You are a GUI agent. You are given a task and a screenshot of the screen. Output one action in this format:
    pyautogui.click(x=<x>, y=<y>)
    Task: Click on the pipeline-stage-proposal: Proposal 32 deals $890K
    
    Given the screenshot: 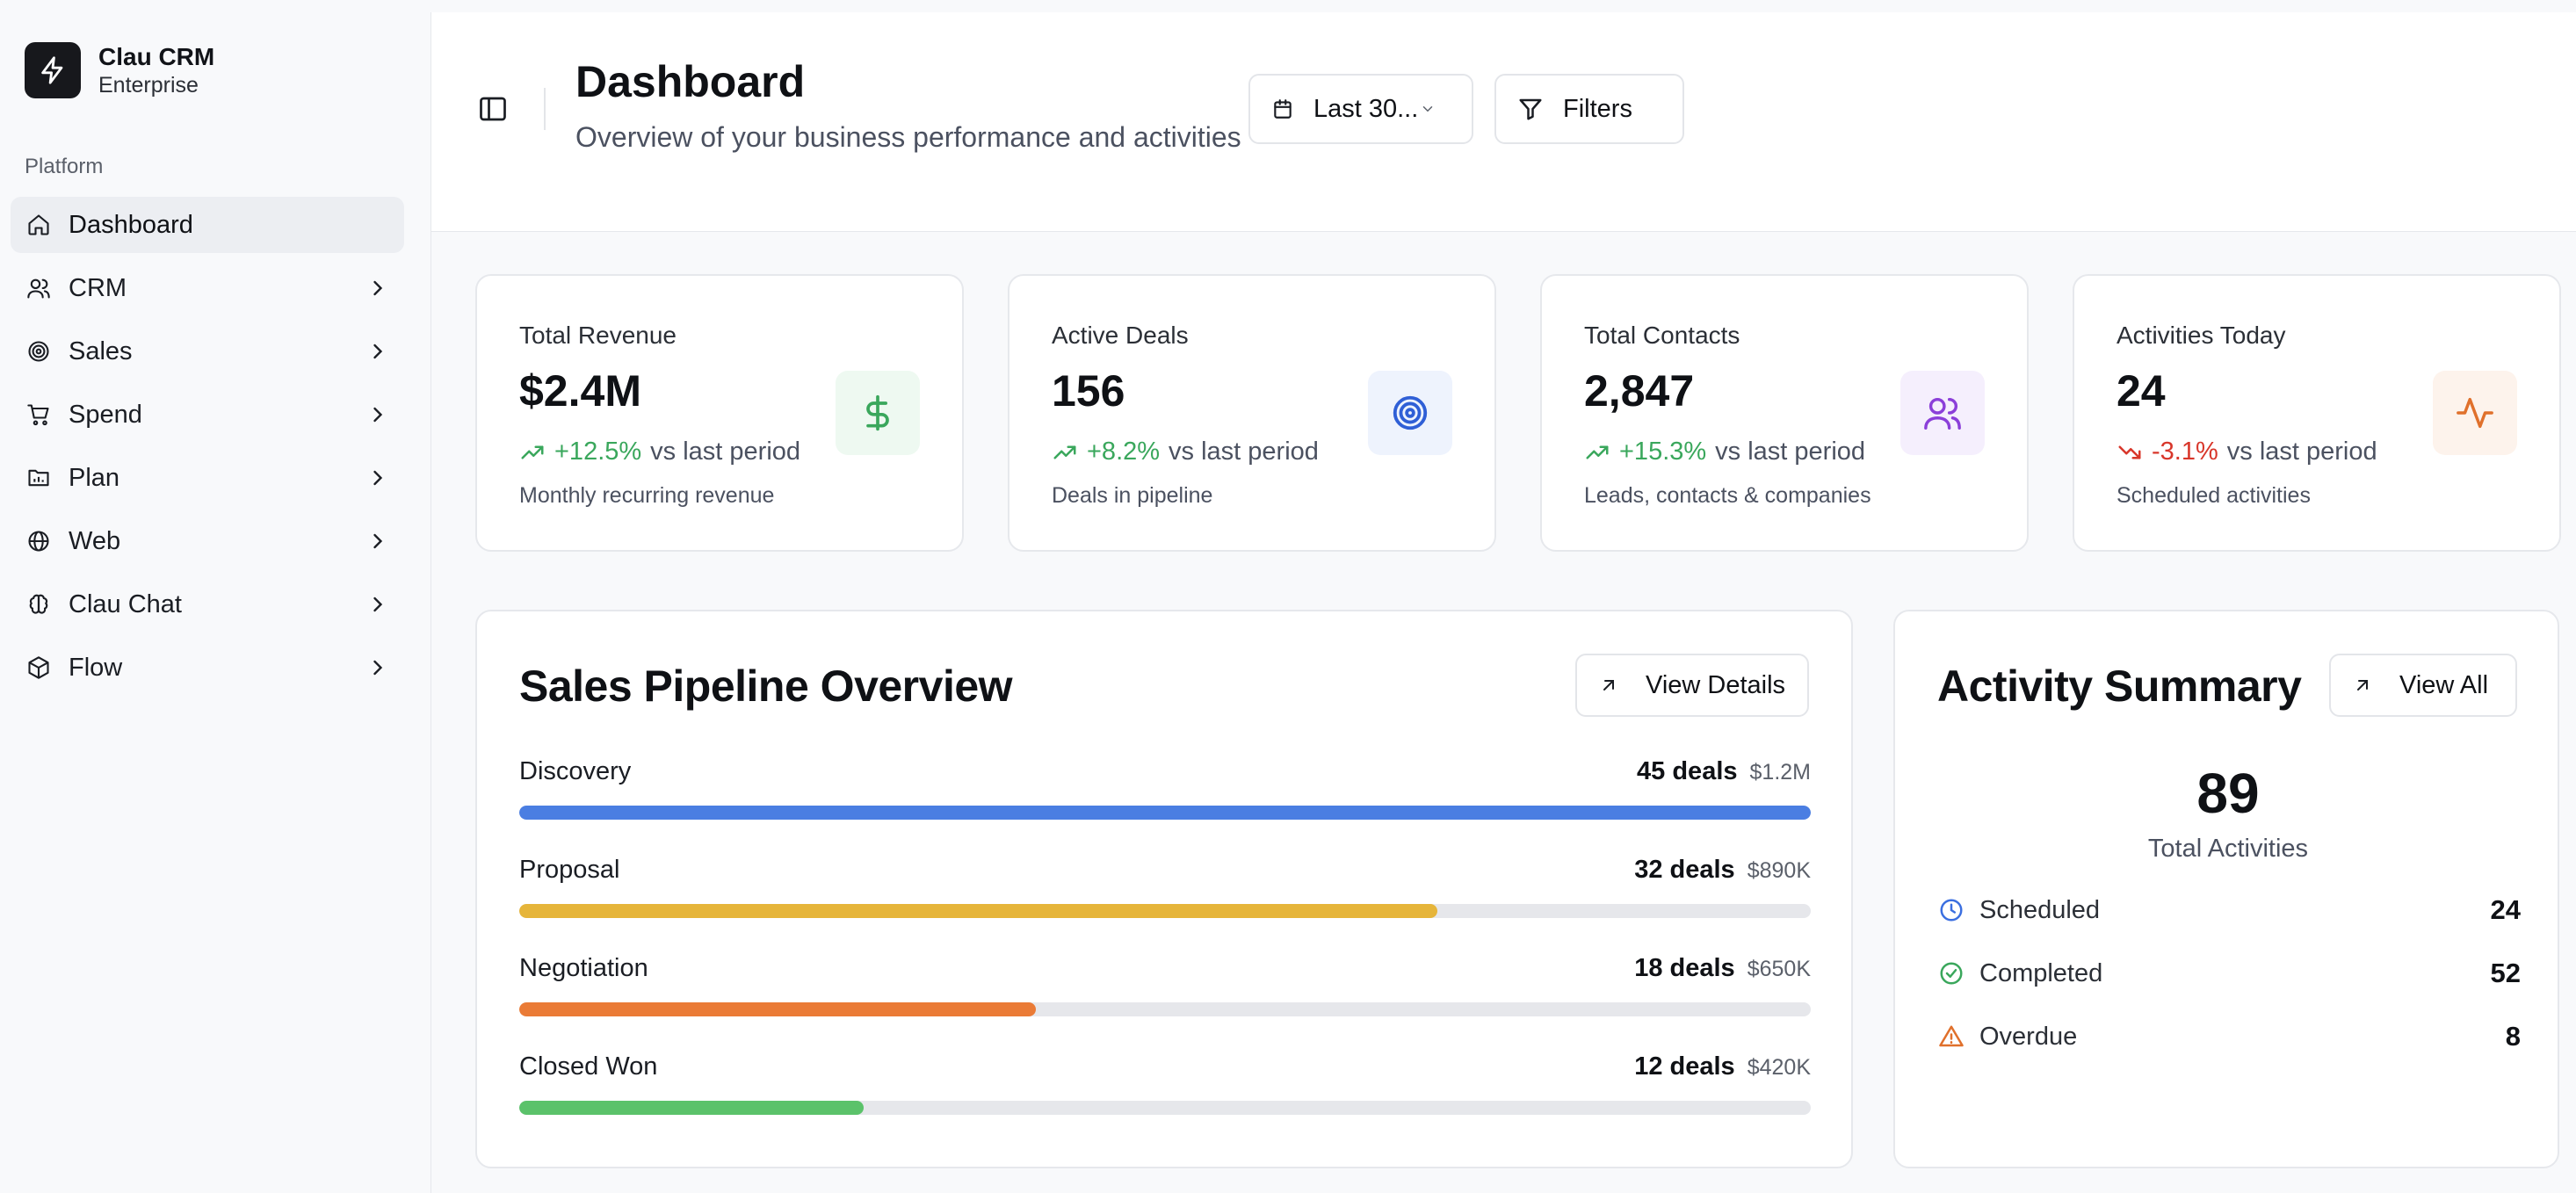 What is the action you would take?
    pyautogui.click(x=1165, y=887)
    